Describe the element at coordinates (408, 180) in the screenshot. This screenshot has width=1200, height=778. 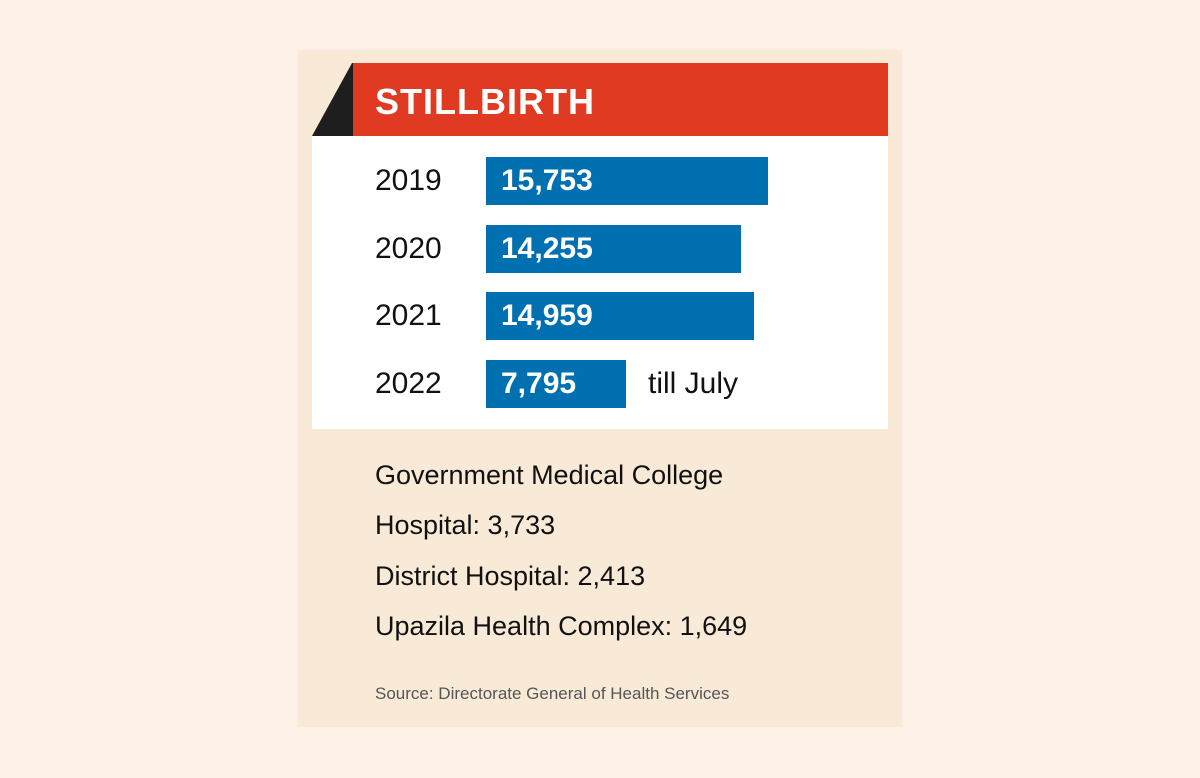
I see `category-label: 2019` at that location.